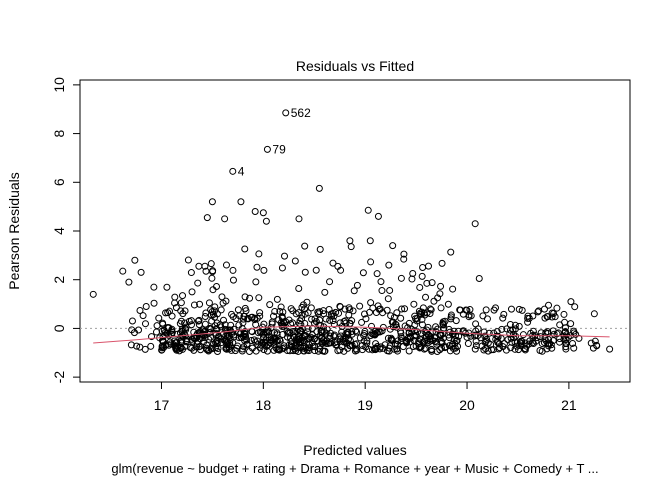 The height and width of the screenshot is (480, 672). Describe the element at coordinates (241, 171) in the screenshot. I see `outlier-label: 4` at that location.